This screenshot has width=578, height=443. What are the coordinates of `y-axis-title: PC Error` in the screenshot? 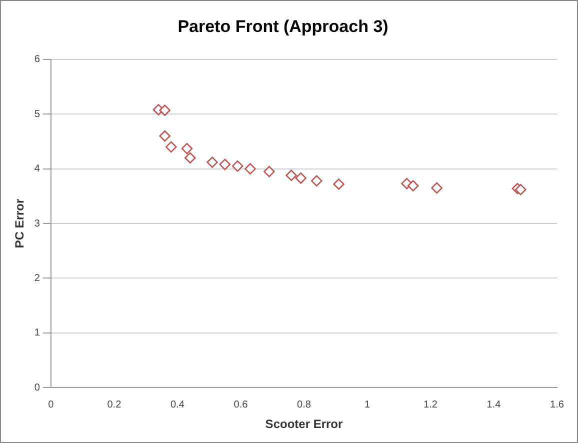 It's located at (19, 223).